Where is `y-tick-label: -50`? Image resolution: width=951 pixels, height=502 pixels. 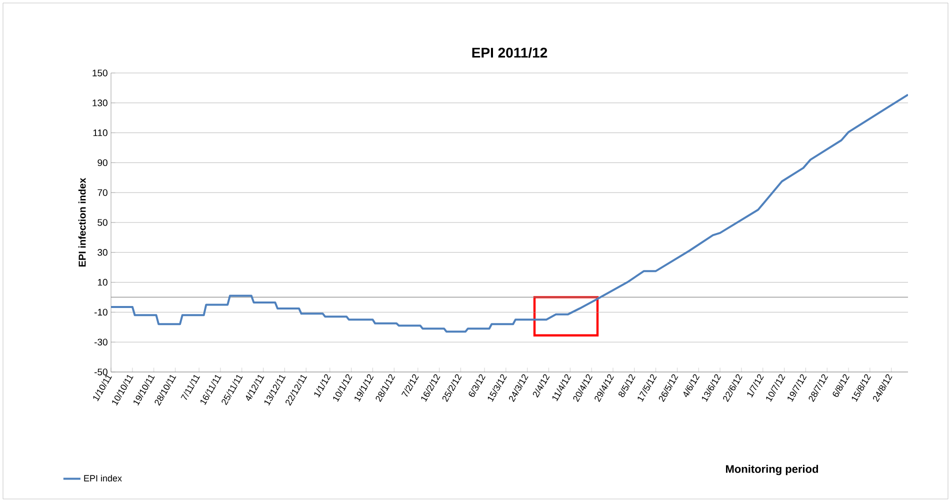
y-tick-label: -50 is located at coordinates (101, 372).